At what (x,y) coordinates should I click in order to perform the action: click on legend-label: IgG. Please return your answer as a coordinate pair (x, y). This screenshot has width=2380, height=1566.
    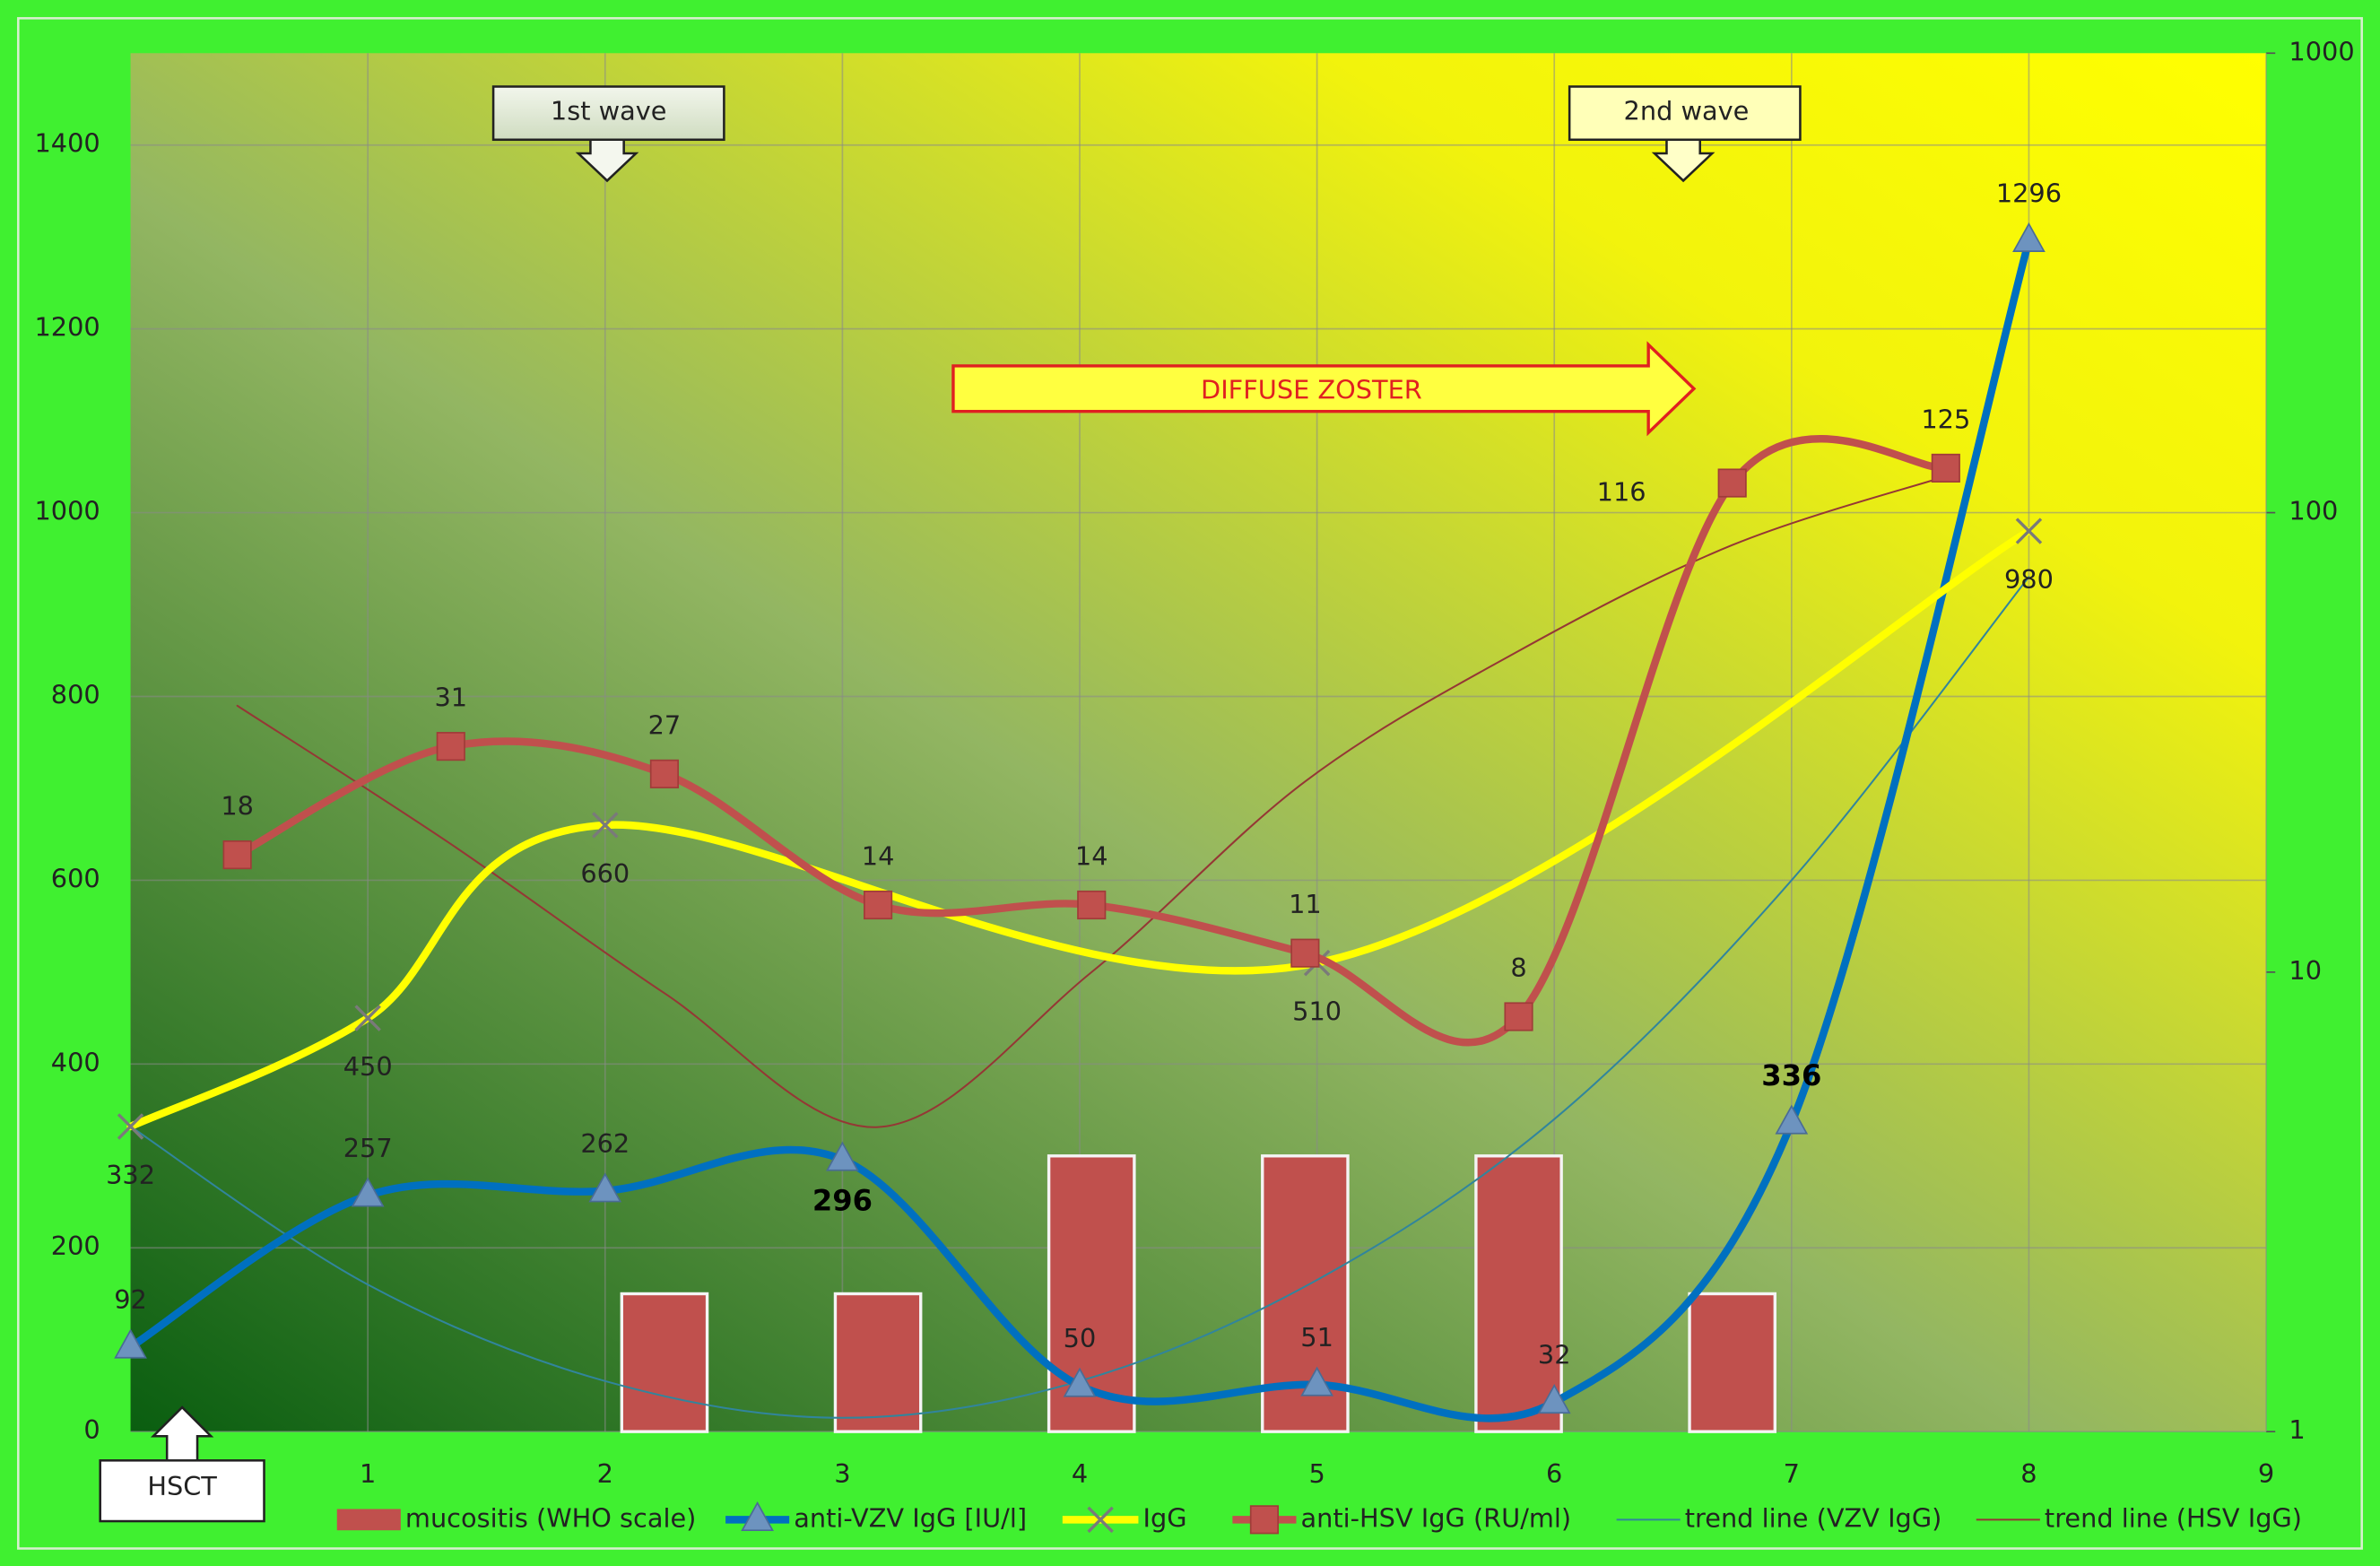
    Looking at the image, I should click on (1165, 1517).